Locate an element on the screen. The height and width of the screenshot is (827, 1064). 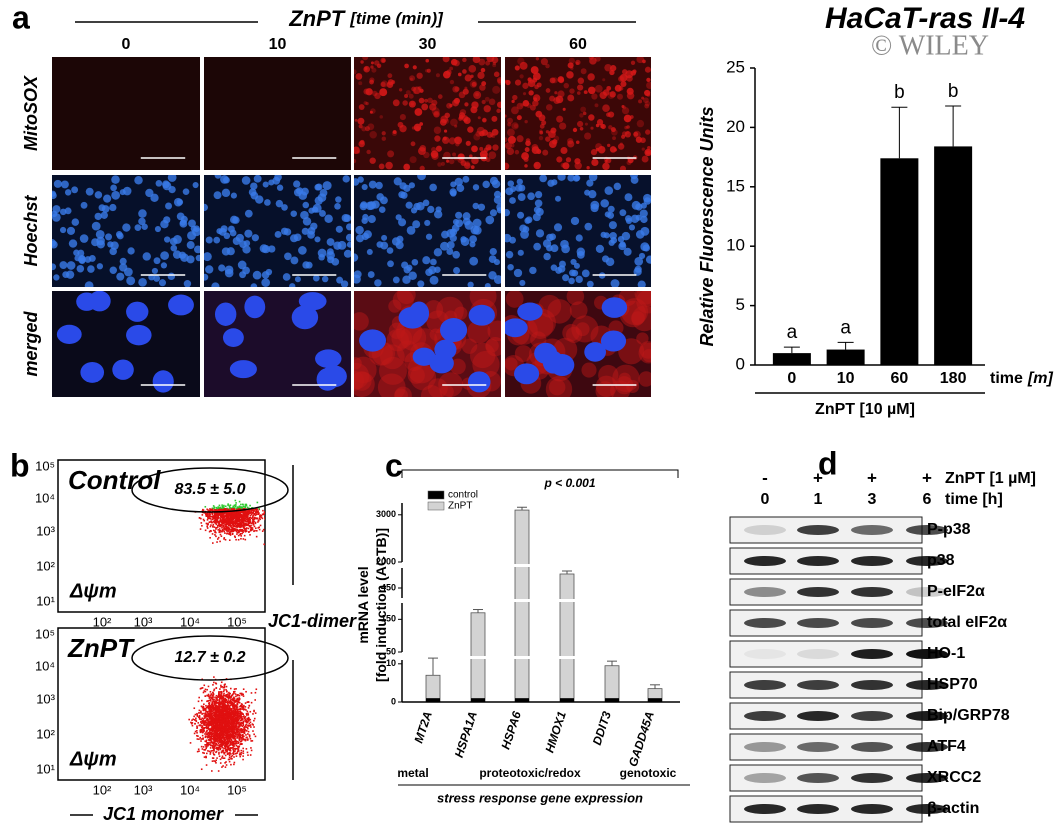
y-tick-label: 10⁴ is located at coordinates (45, 497).